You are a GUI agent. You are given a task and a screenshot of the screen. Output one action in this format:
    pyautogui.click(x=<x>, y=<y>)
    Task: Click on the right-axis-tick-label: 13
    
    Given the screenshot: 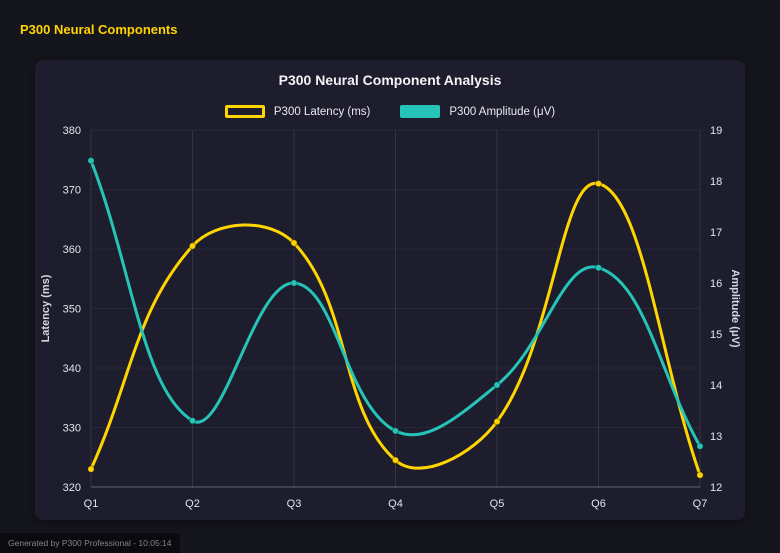 What is the action you would take?
    pyautogui.click(x=716, y=437)
    